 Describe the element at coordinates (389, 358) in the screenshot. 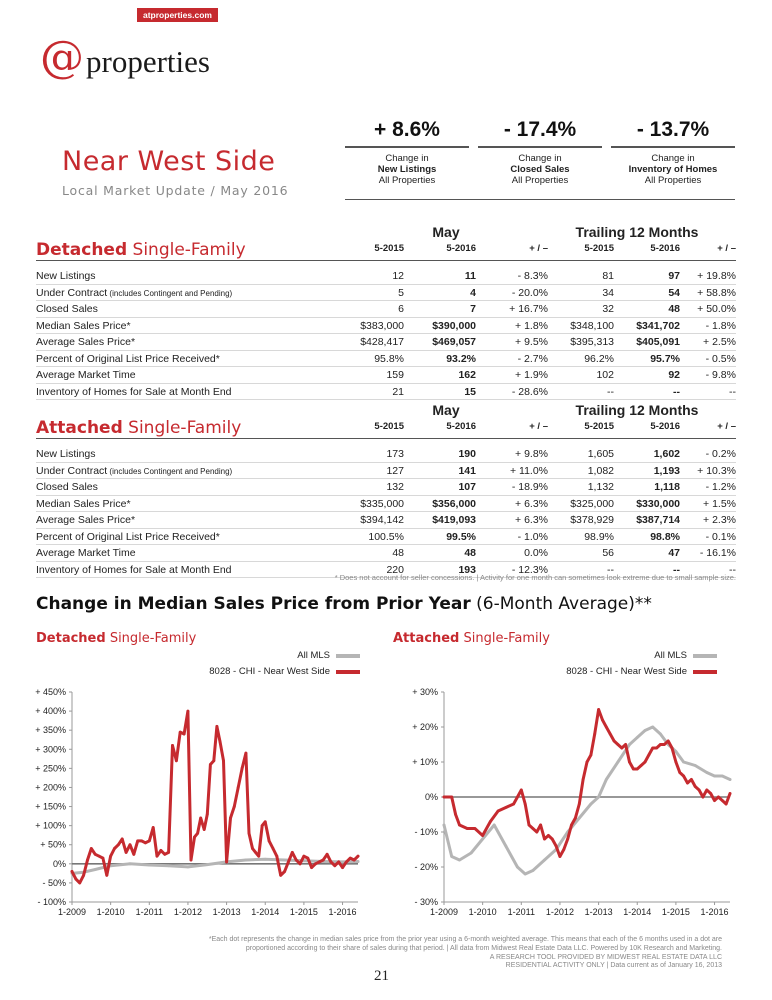

I see `table-cell: 95.8%` at that location.